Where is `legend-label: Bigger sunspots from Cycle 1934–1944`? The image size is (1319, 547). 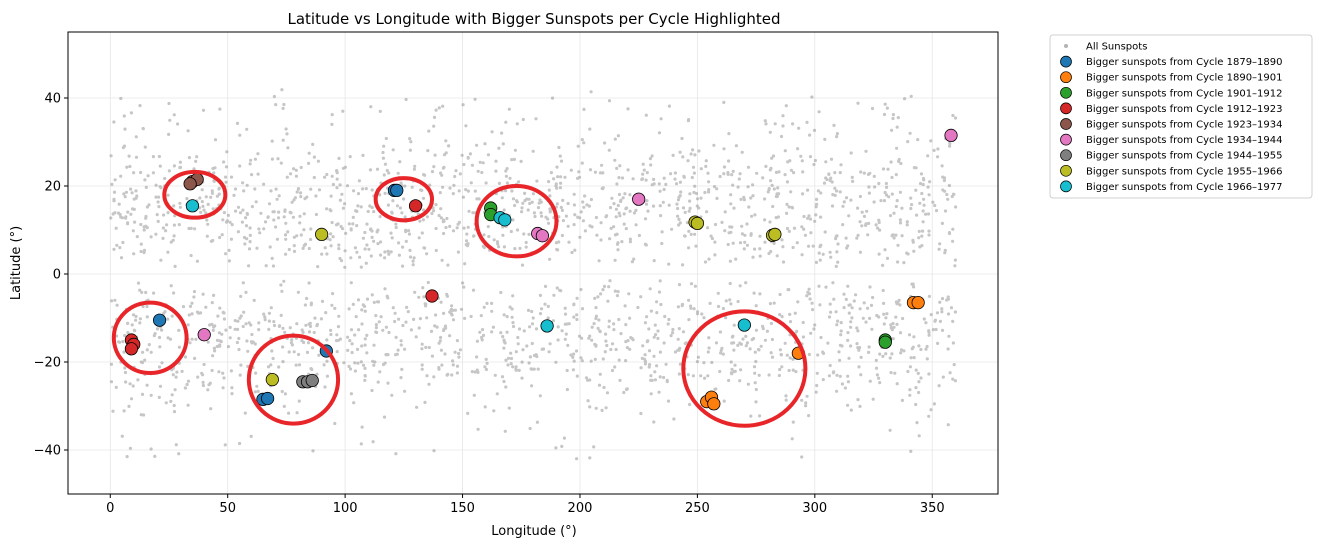
legend-label: Bigger sunspots from Cycle 1934–1944 is located at coordinates (1184, 140).